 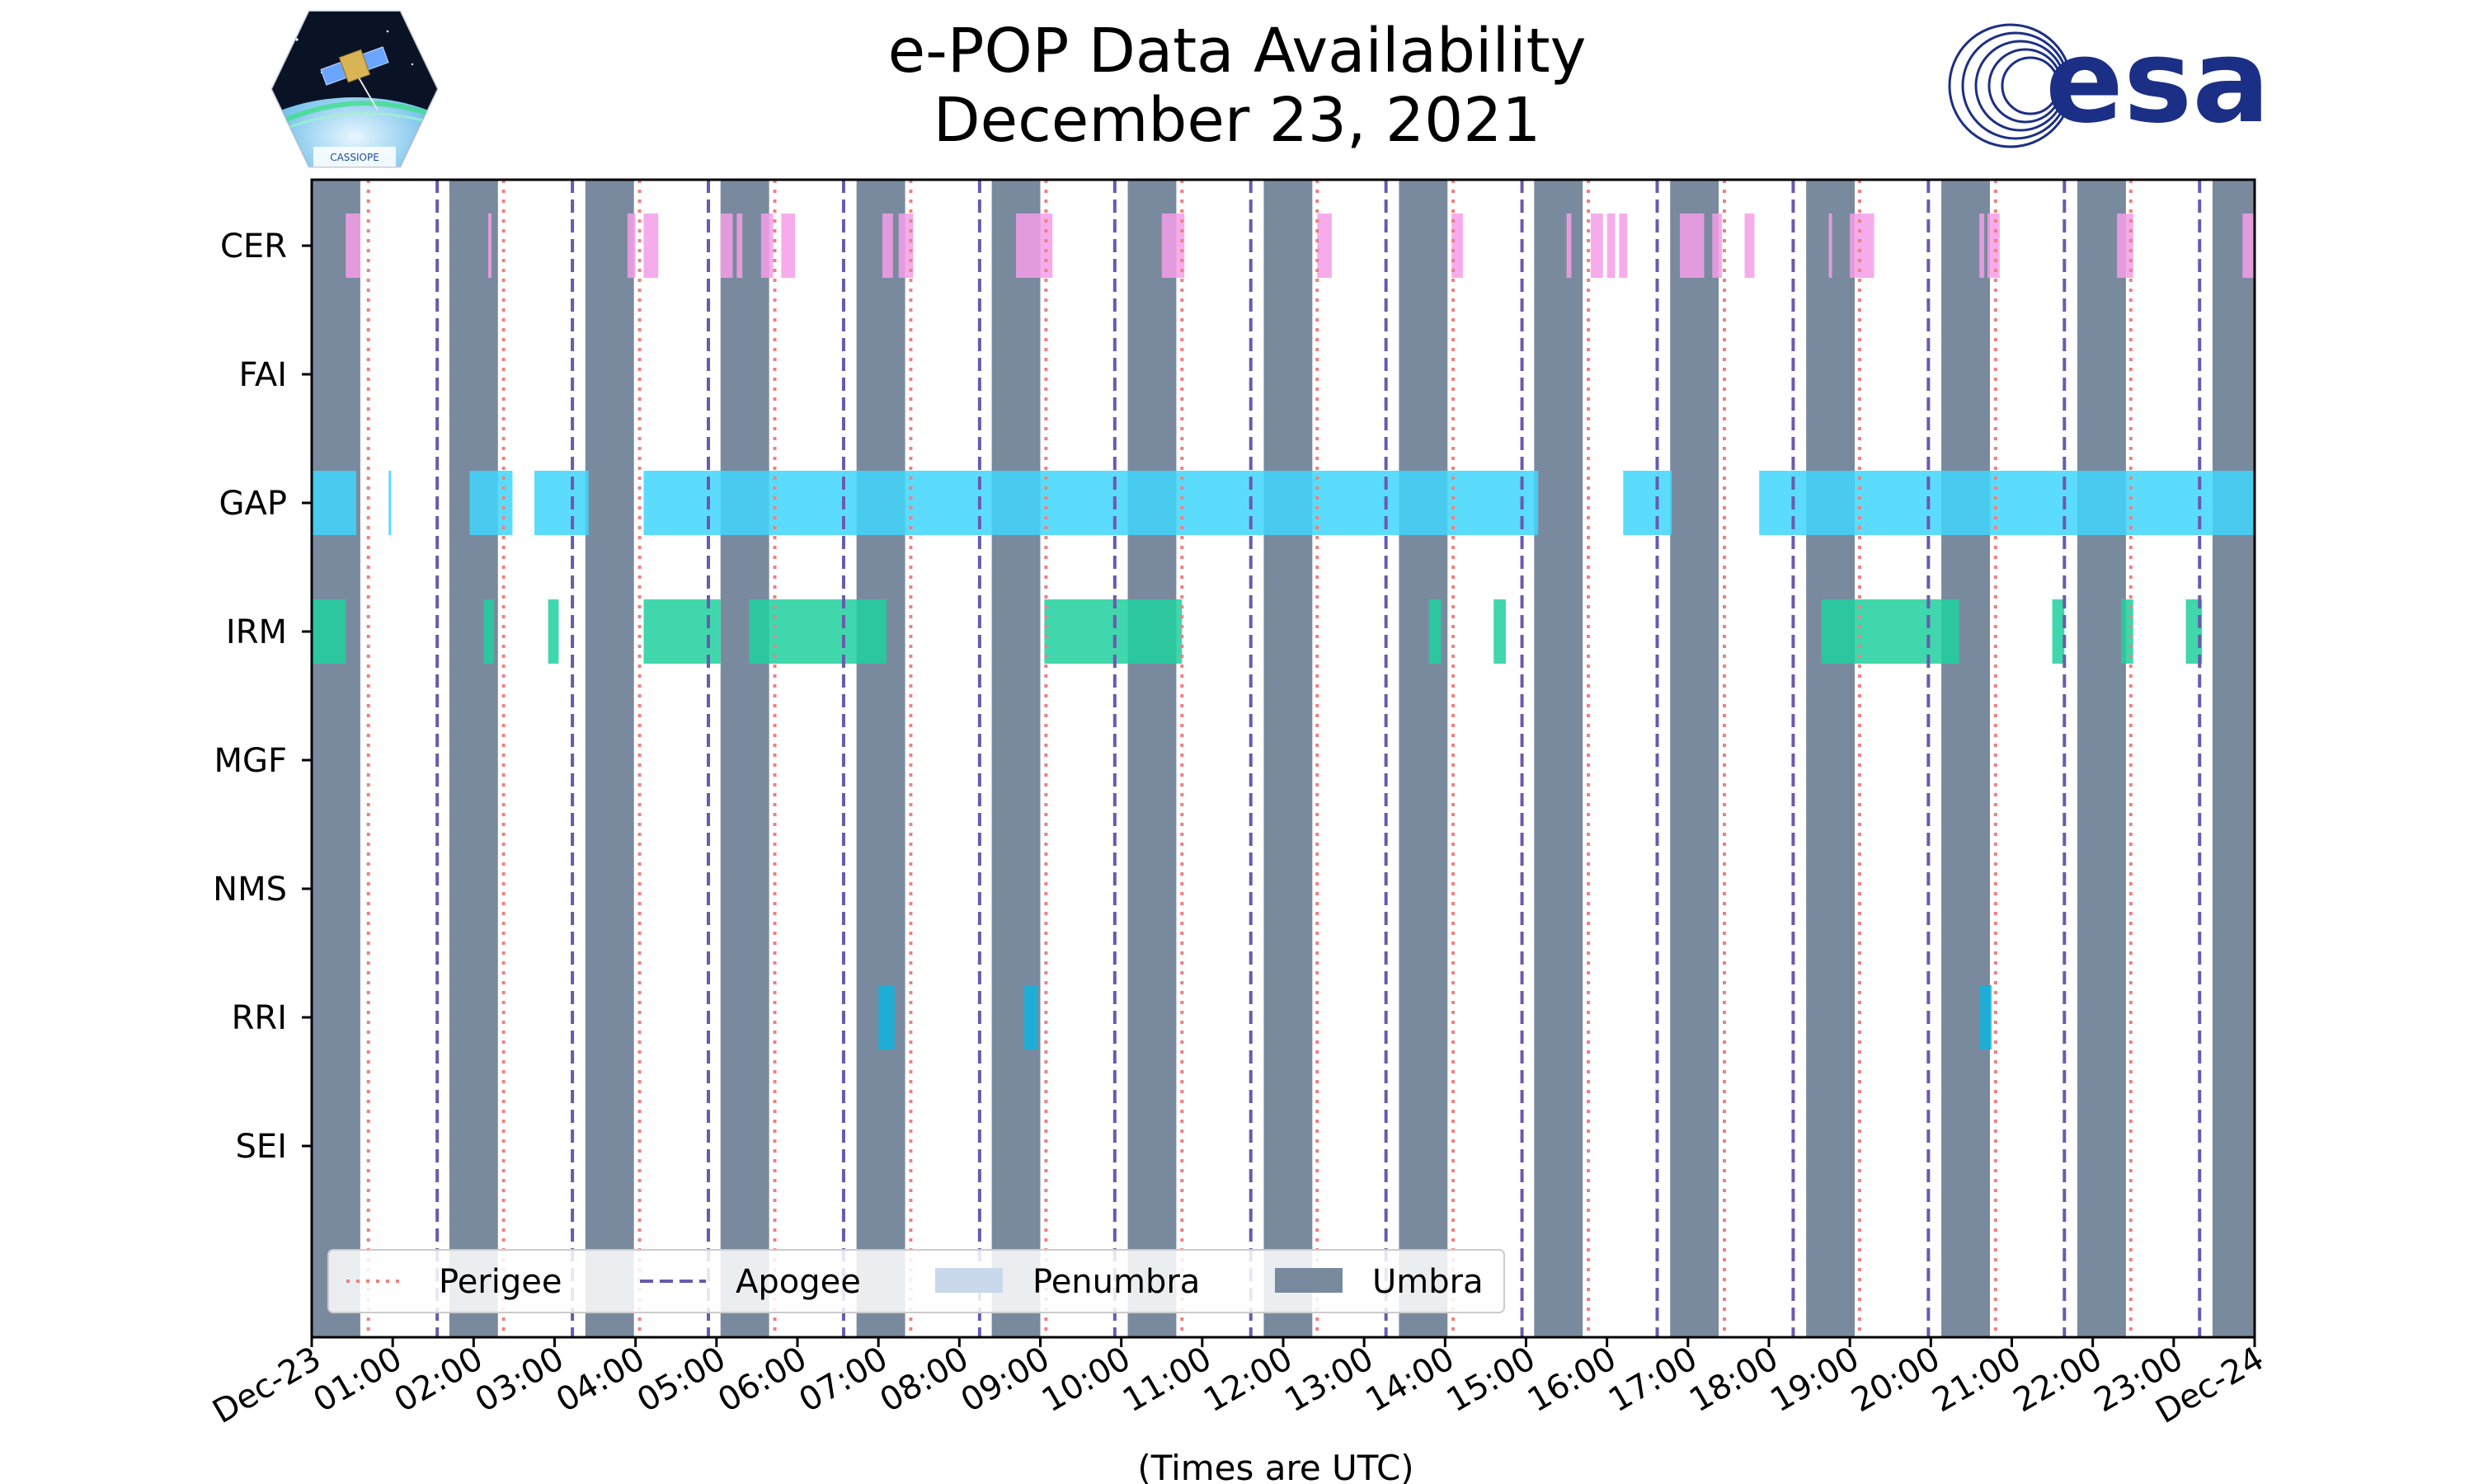 What do you see at coordinates (843, 1380) in the screenshot?
I see `xtick-label-7: 07:00` at bounding box center [843, 1380].